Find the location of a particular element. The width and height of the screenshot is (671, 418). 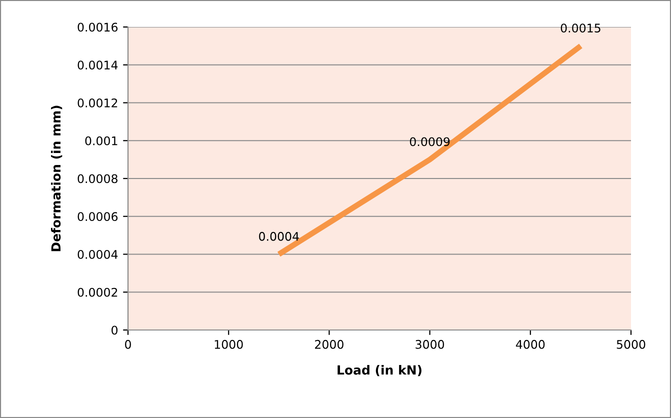

data-label: 0.0009 is located at coordinates (430, 141).